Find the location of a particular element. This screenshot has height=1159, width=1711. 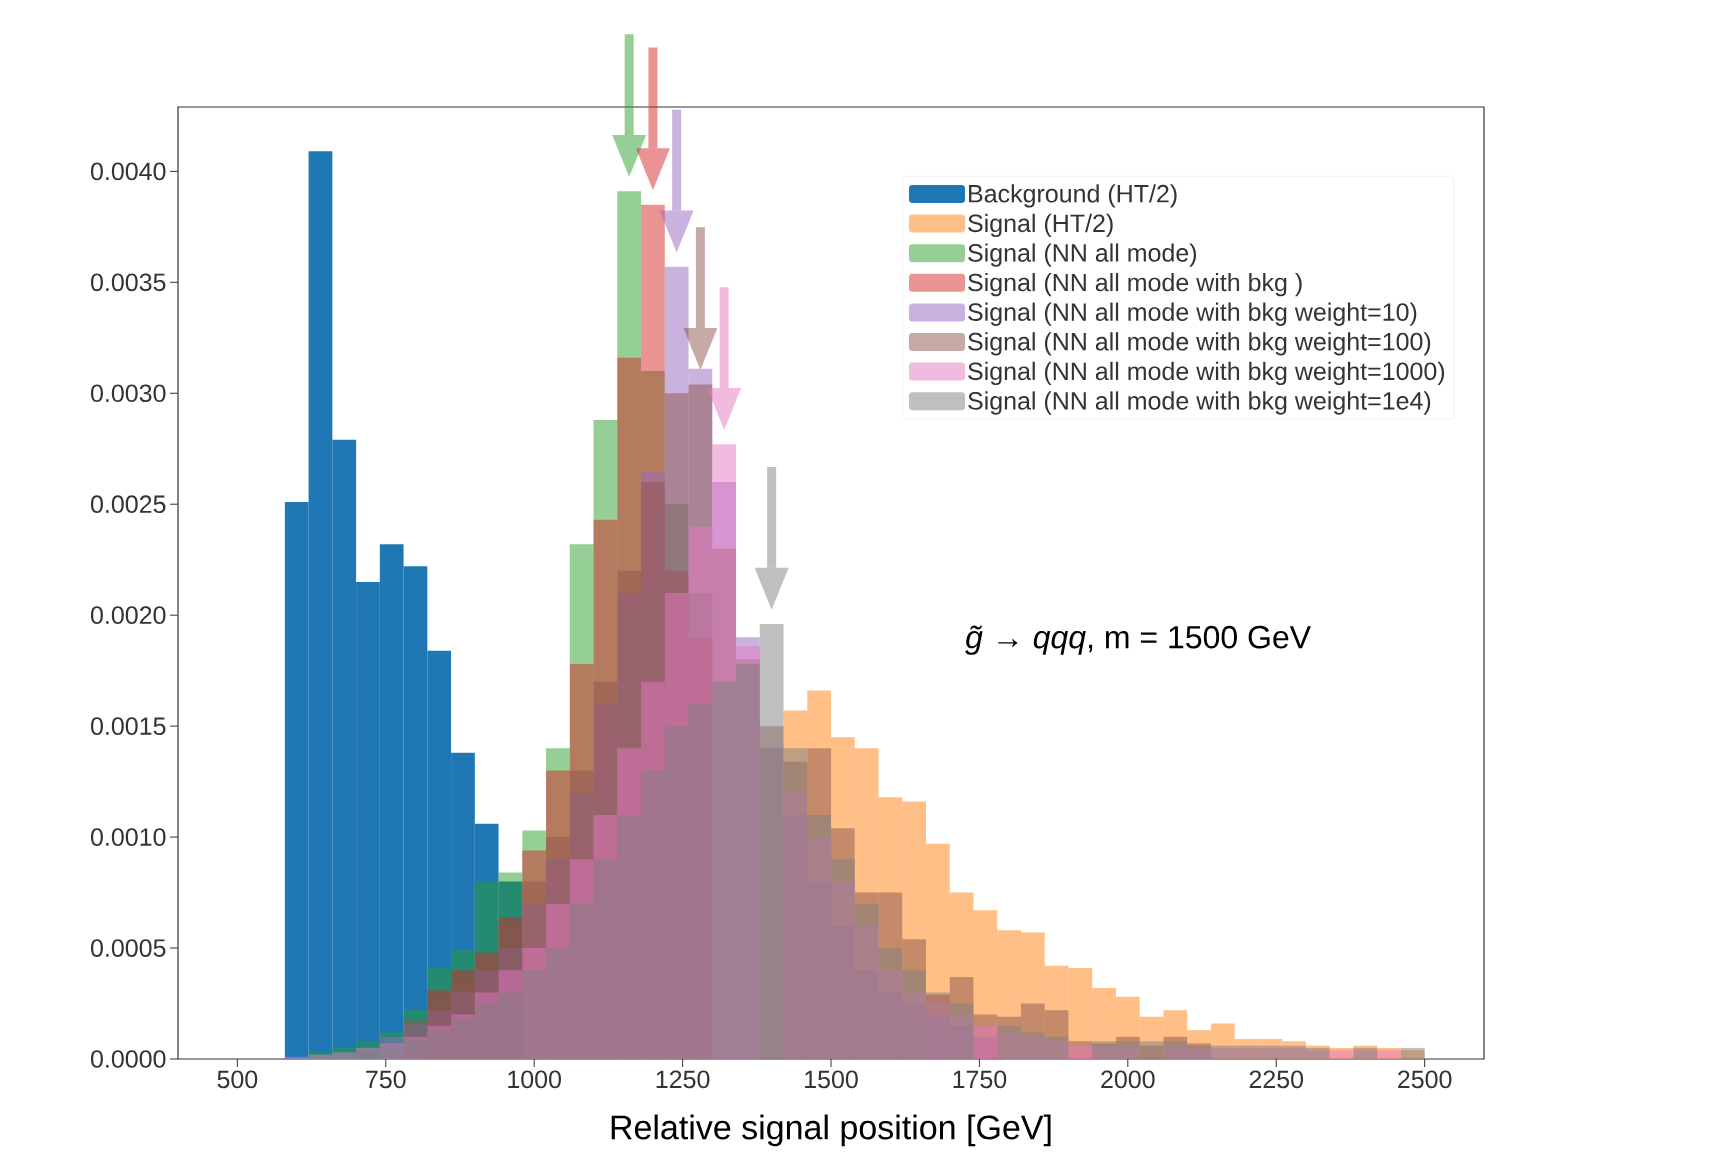

x-tick-label: 2250 is located at coordinates (1276, 1079).